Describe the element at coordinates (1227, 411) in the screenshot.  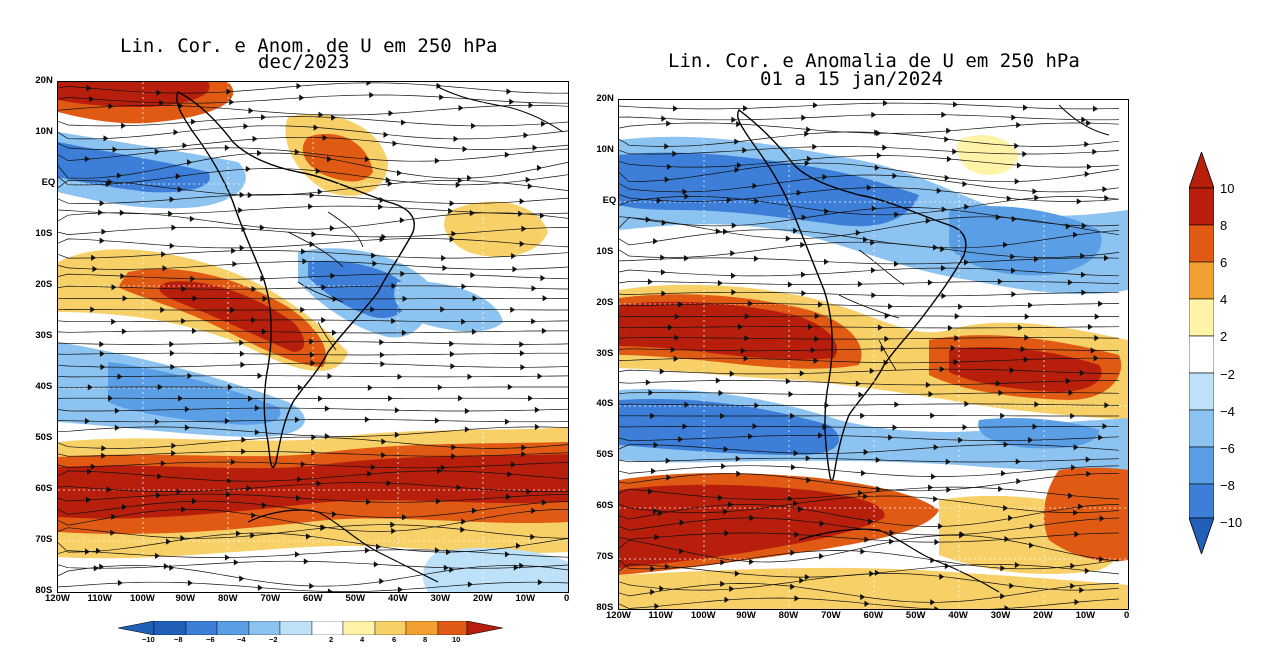
I see `vertical-colorbar-tick: −4` at that location.